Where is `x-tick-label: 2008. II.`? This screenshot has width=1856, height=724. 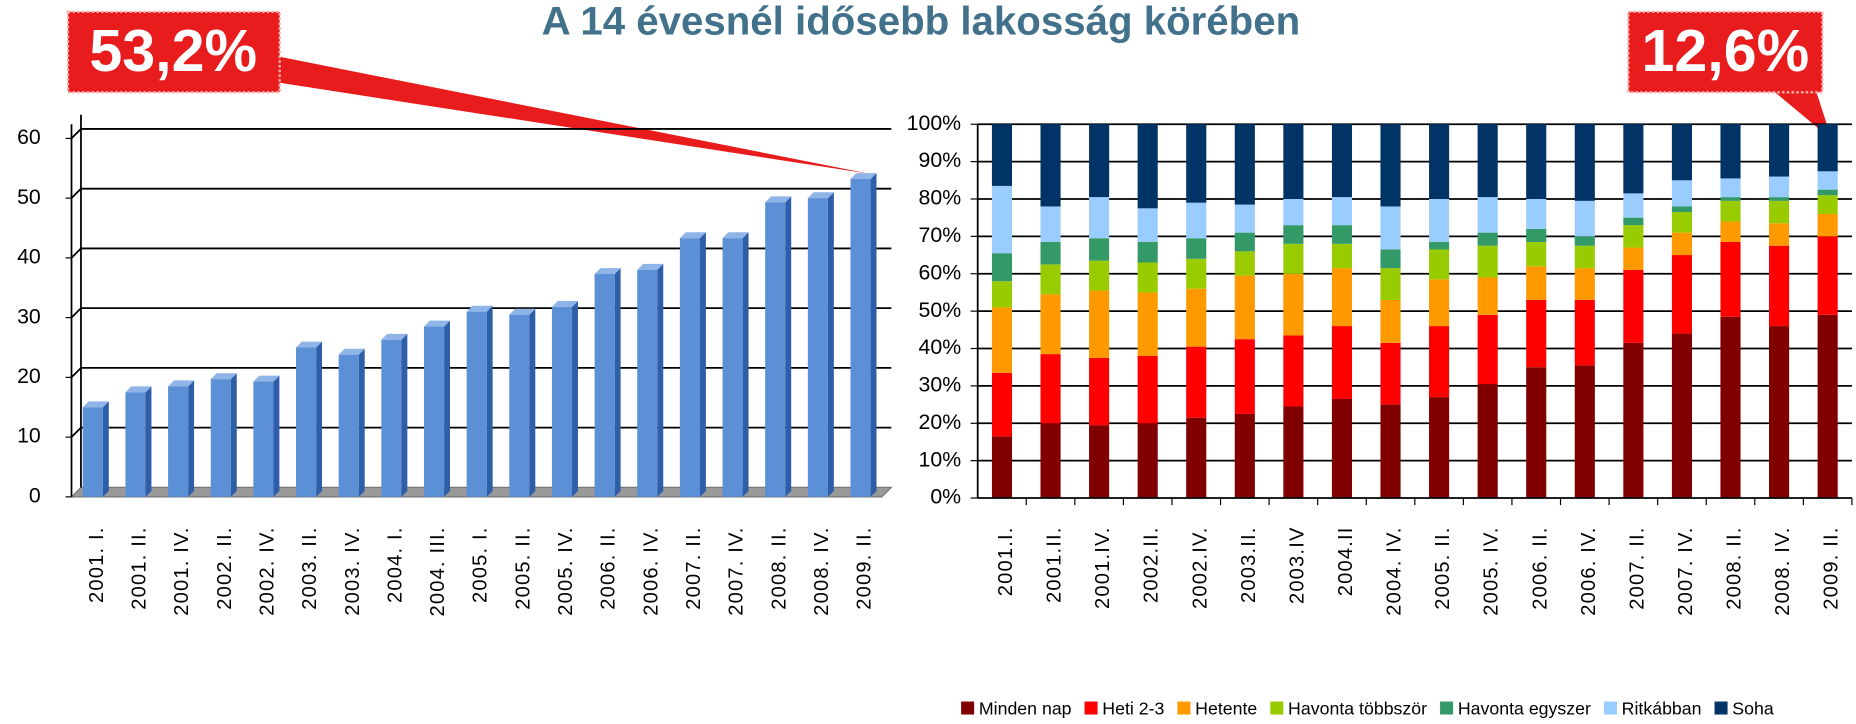 x-tick-label: 2008. II. is located at coordinates (779, 567).